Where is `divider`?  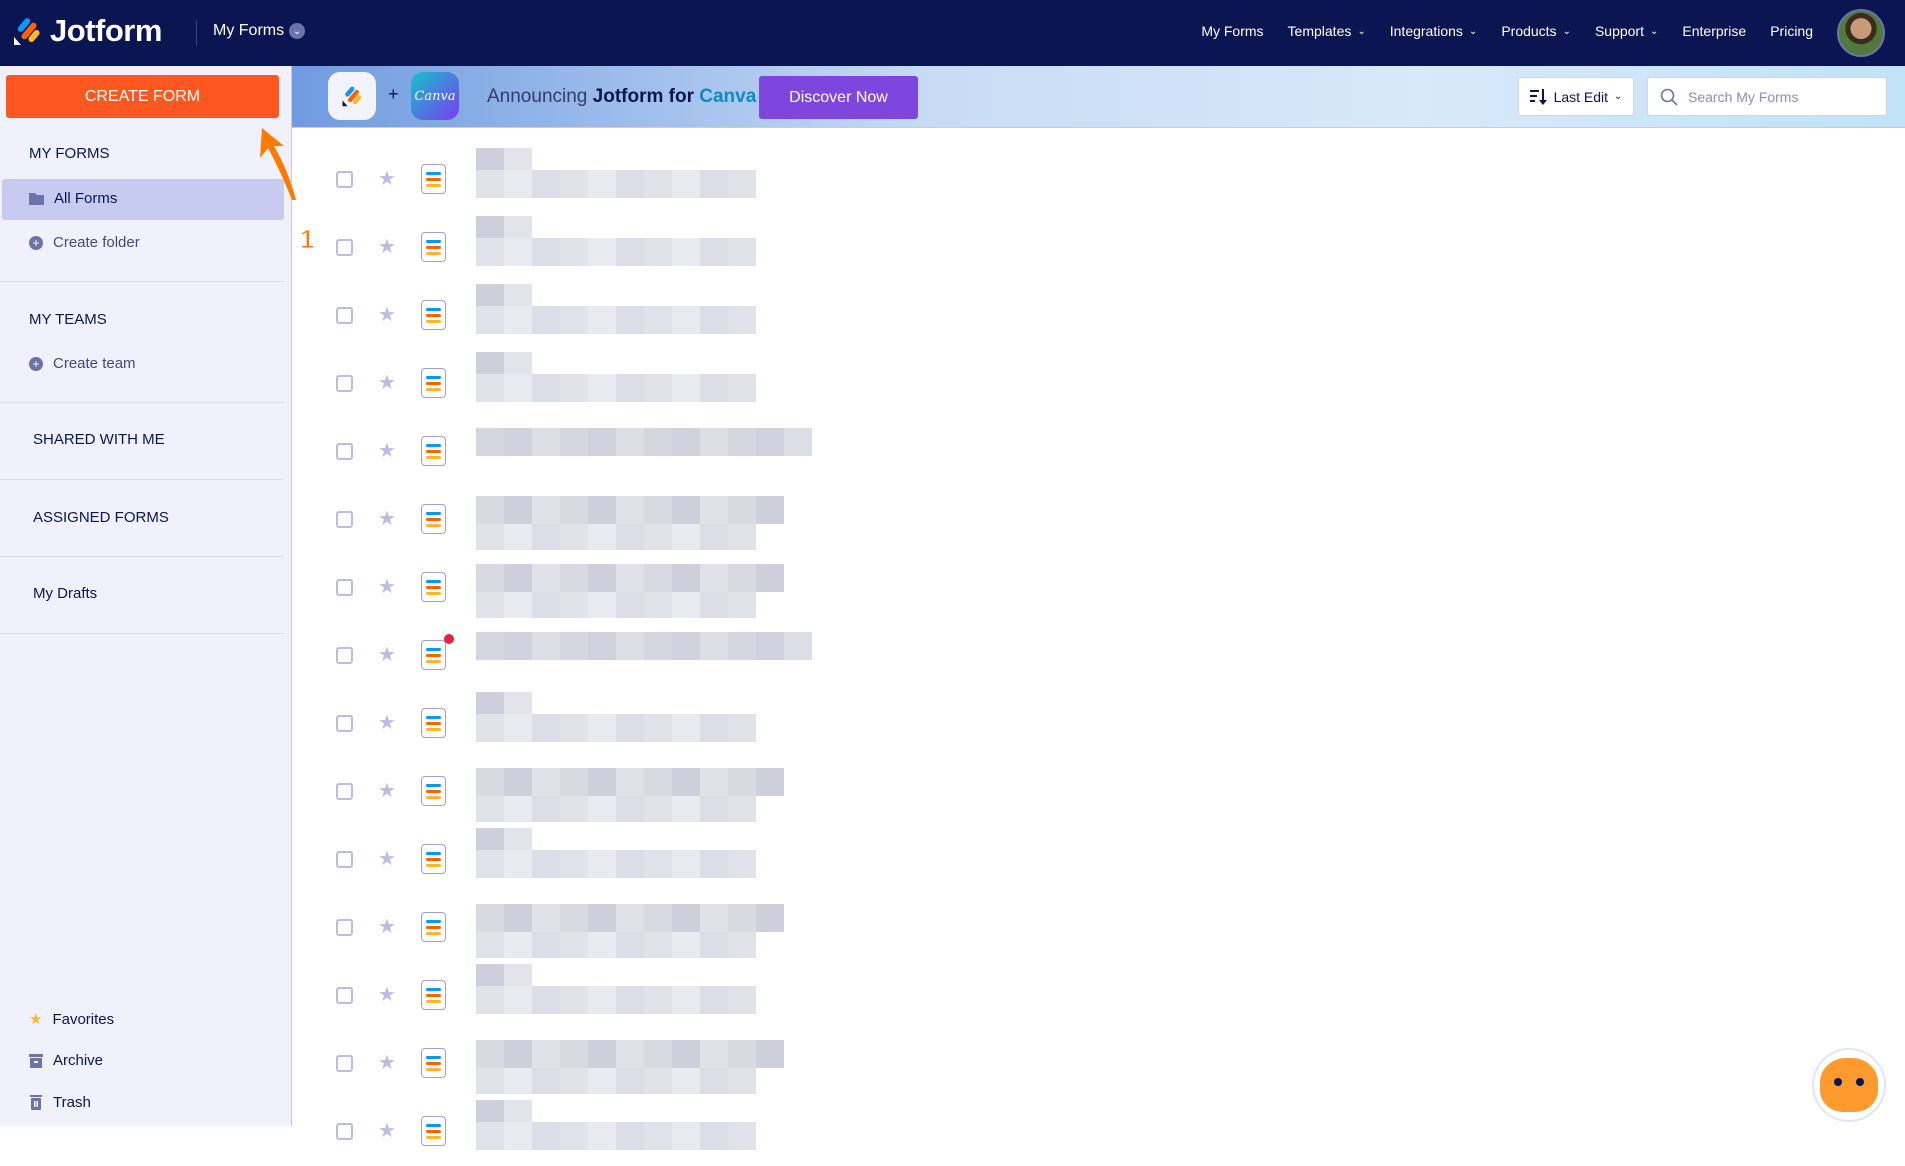
divider is located at coordinates (142, 556).